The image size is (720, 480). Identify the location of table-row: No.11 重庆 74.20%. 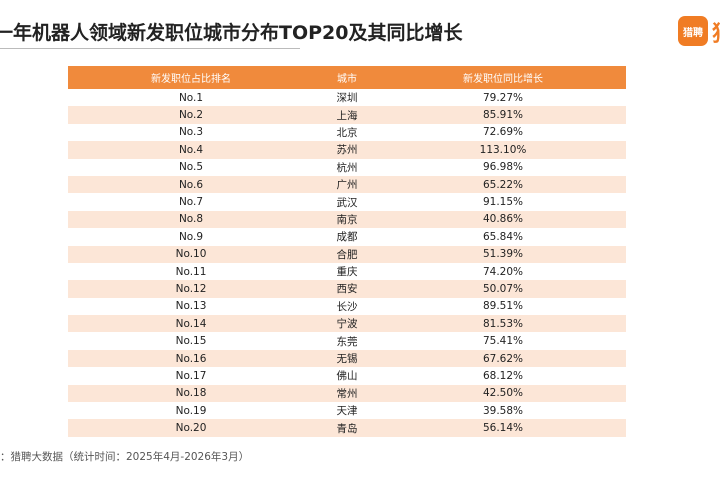
(347, 271).